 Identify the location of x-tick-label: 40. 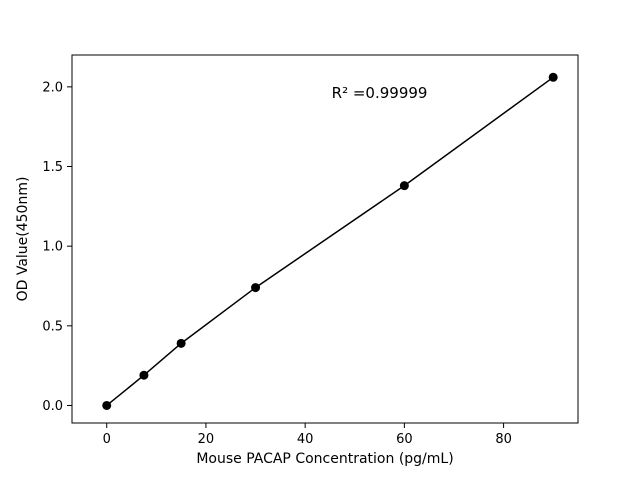
(305, 439).